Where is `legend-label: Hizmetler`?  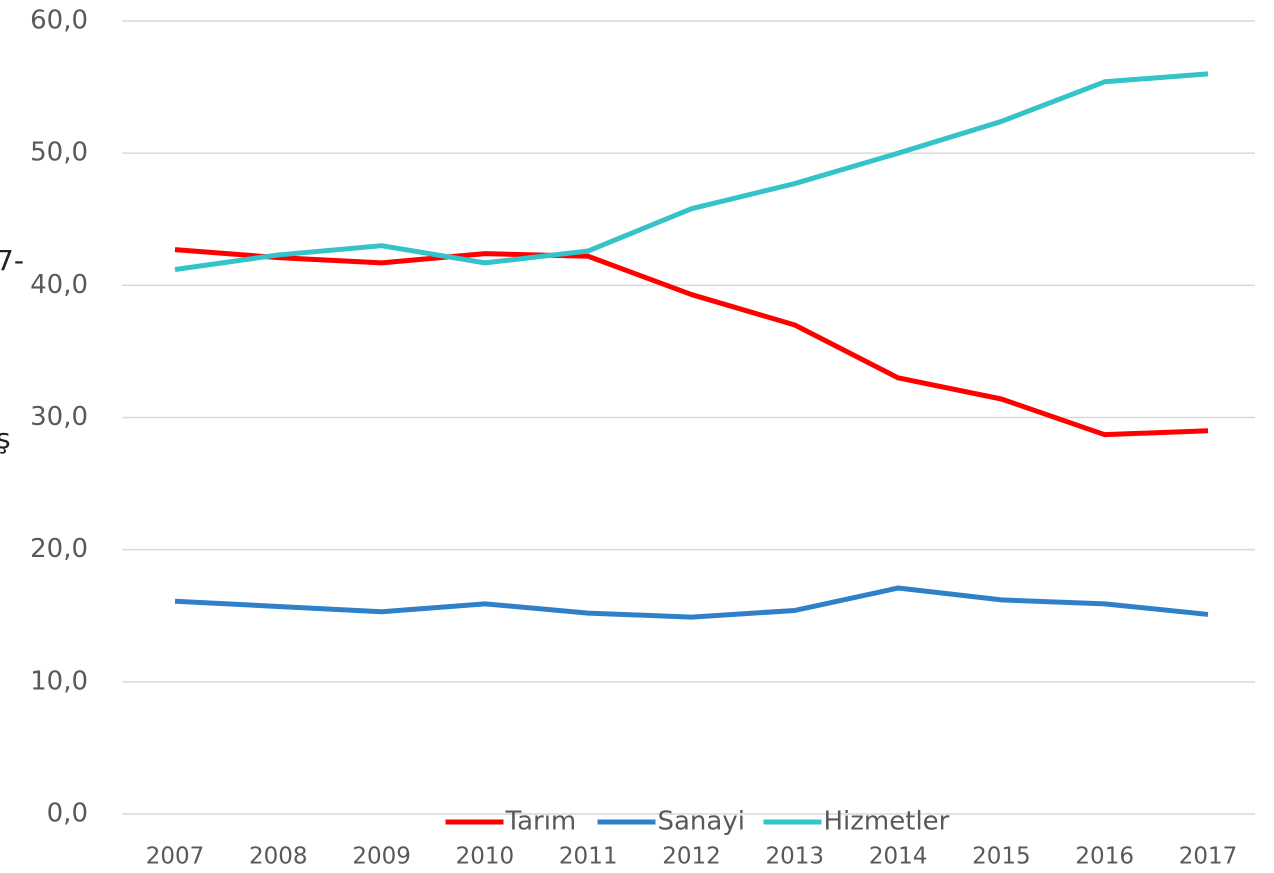
legend-label: Hizmetler is located at coordinates (887, 822).